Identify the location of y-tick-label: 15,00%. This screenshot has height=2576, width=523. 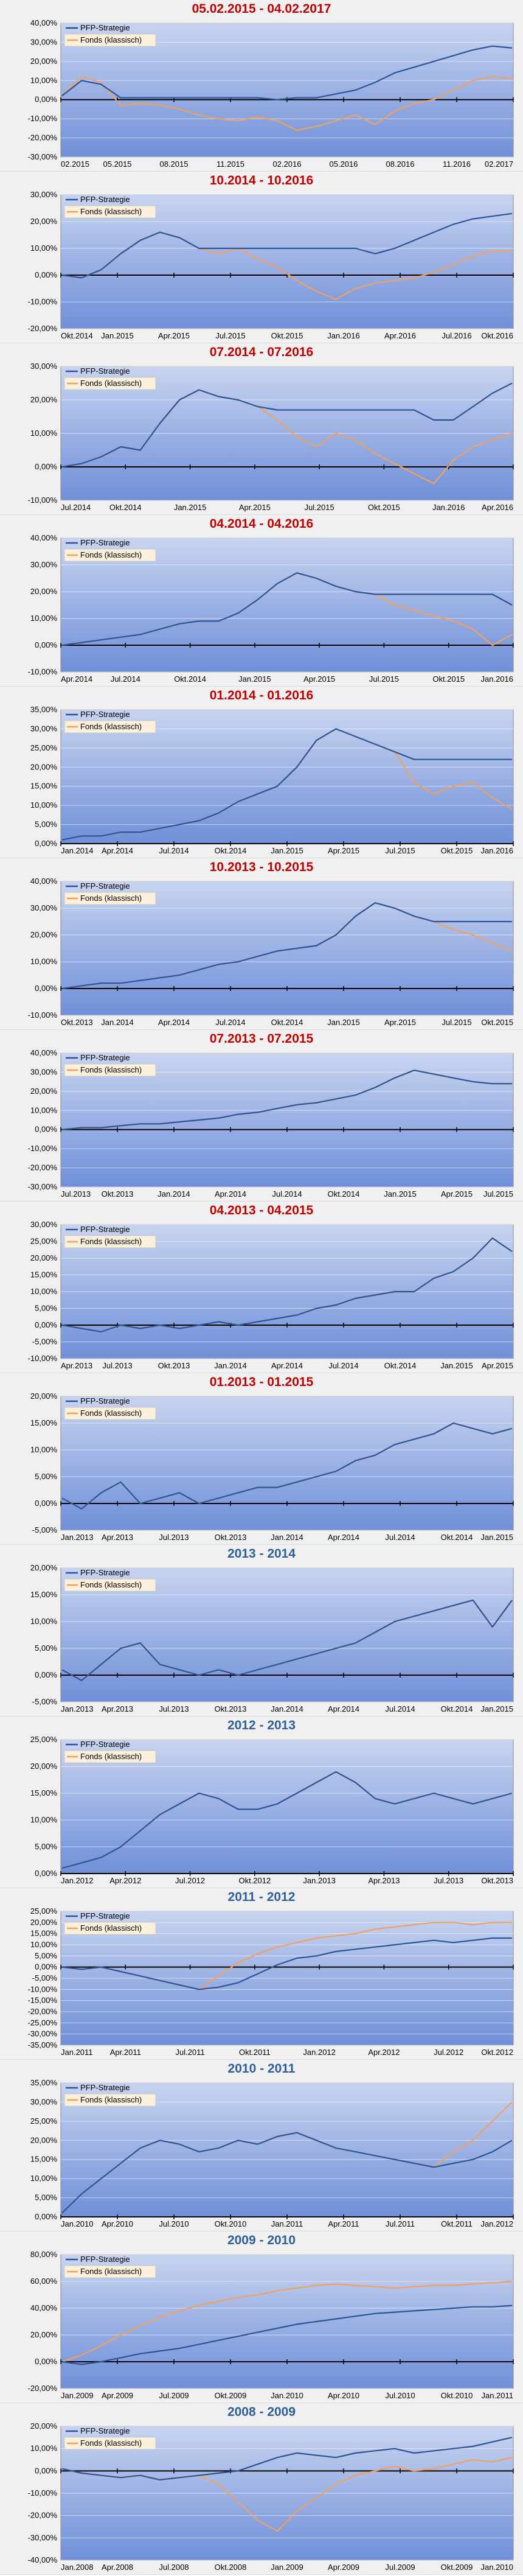
(44, 1594).